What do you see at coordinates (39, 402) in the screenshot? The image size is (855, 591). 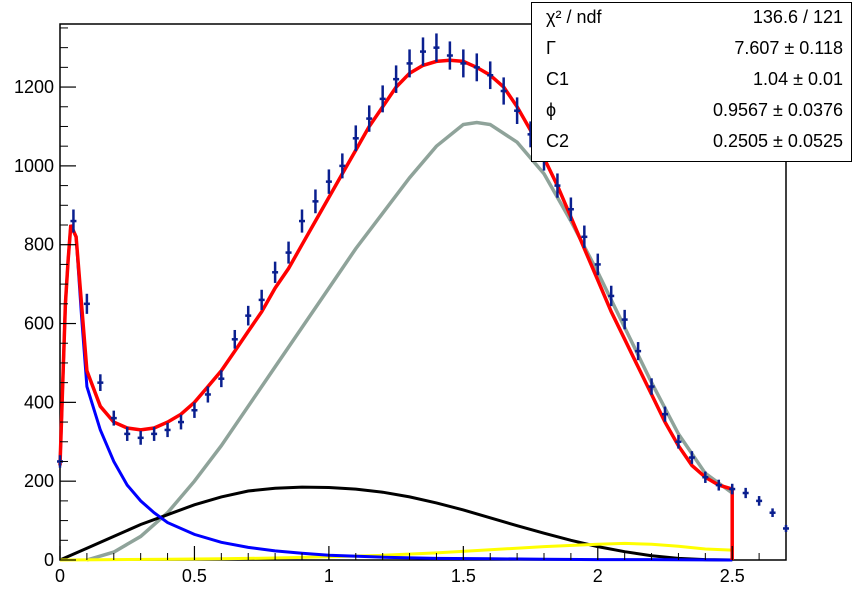 I see `y-tick-label: 400` at bounding box center [39, 402].